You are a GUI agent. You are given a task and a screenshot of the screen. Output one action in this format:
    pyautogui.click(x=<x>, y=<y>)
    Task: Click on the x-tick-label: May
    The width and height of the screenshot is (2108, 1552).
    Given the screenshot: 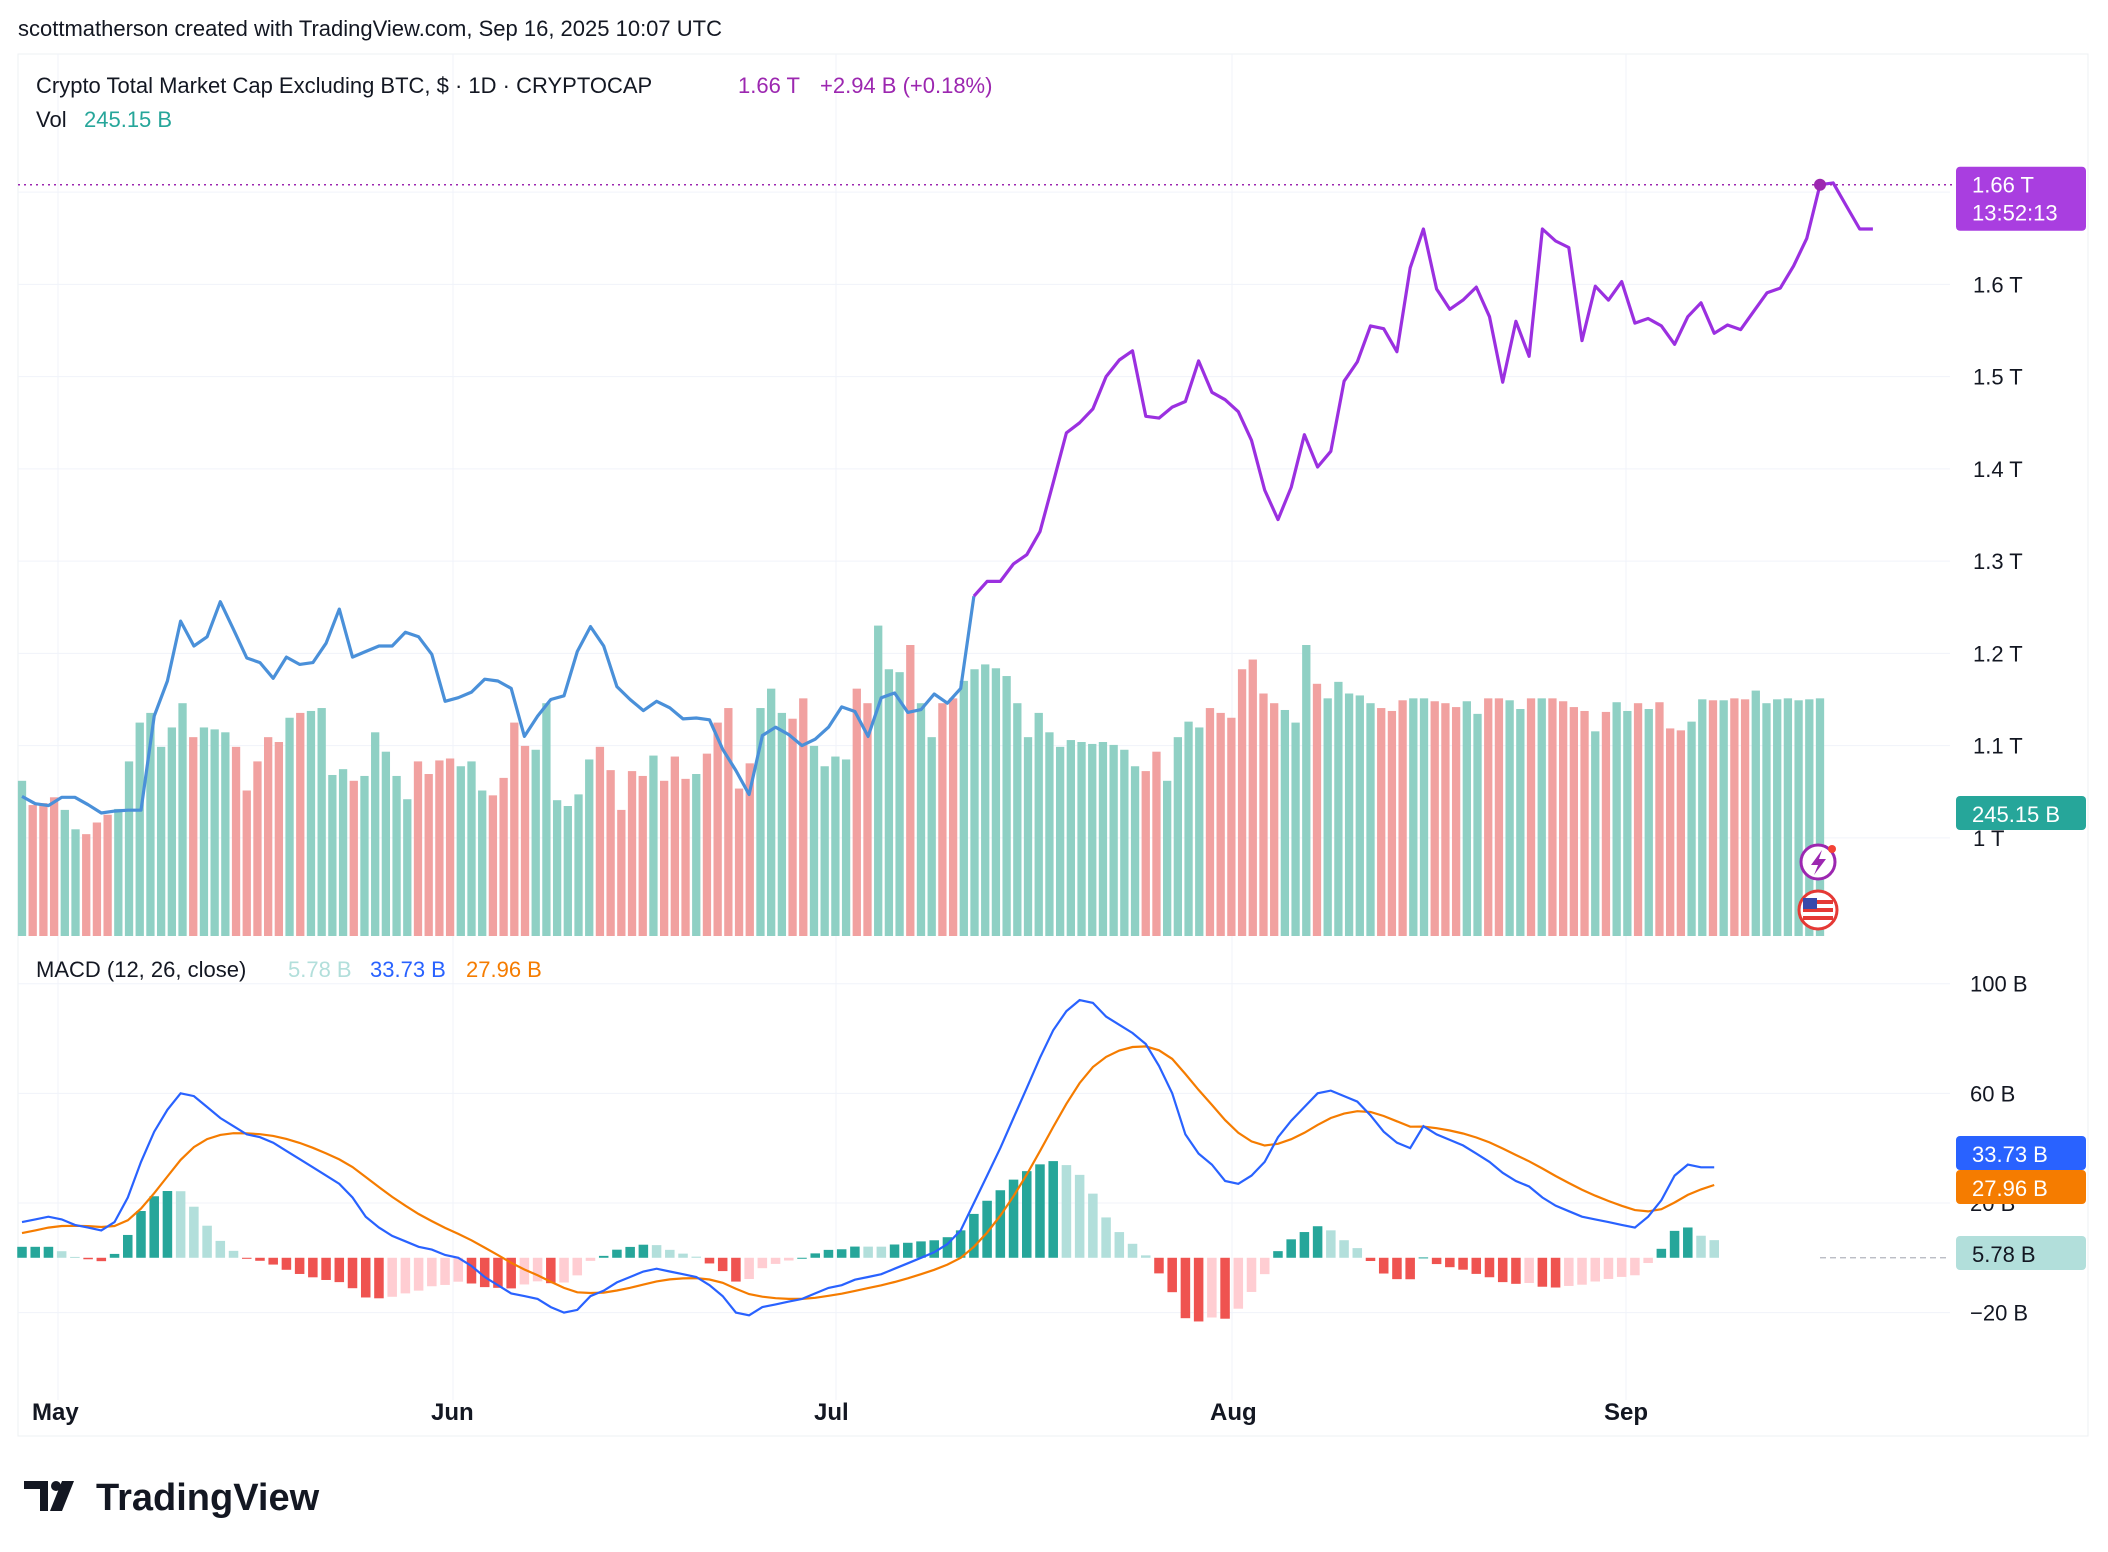 What is the action you would take?
    pyautogui.click(x=55, y=1412)
    